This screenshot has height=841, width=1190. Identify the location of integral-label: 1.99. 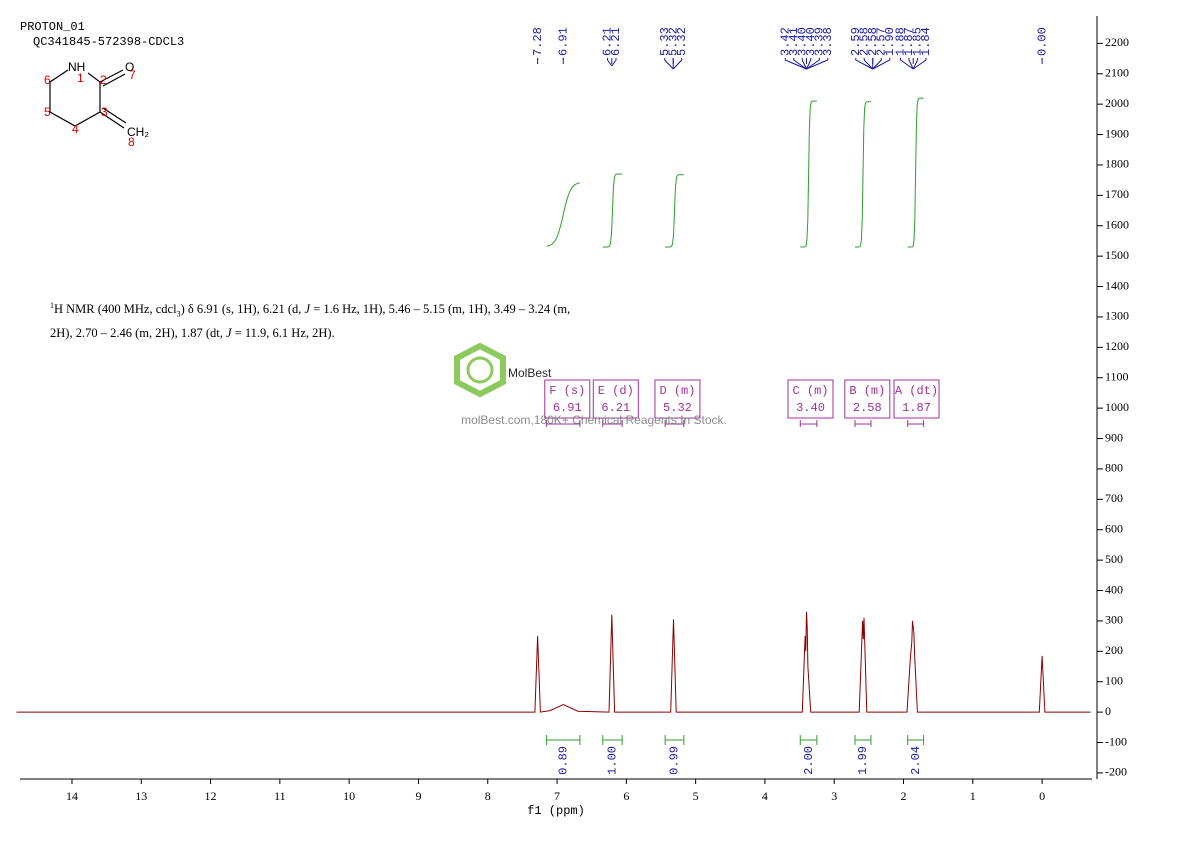
(863, 760).